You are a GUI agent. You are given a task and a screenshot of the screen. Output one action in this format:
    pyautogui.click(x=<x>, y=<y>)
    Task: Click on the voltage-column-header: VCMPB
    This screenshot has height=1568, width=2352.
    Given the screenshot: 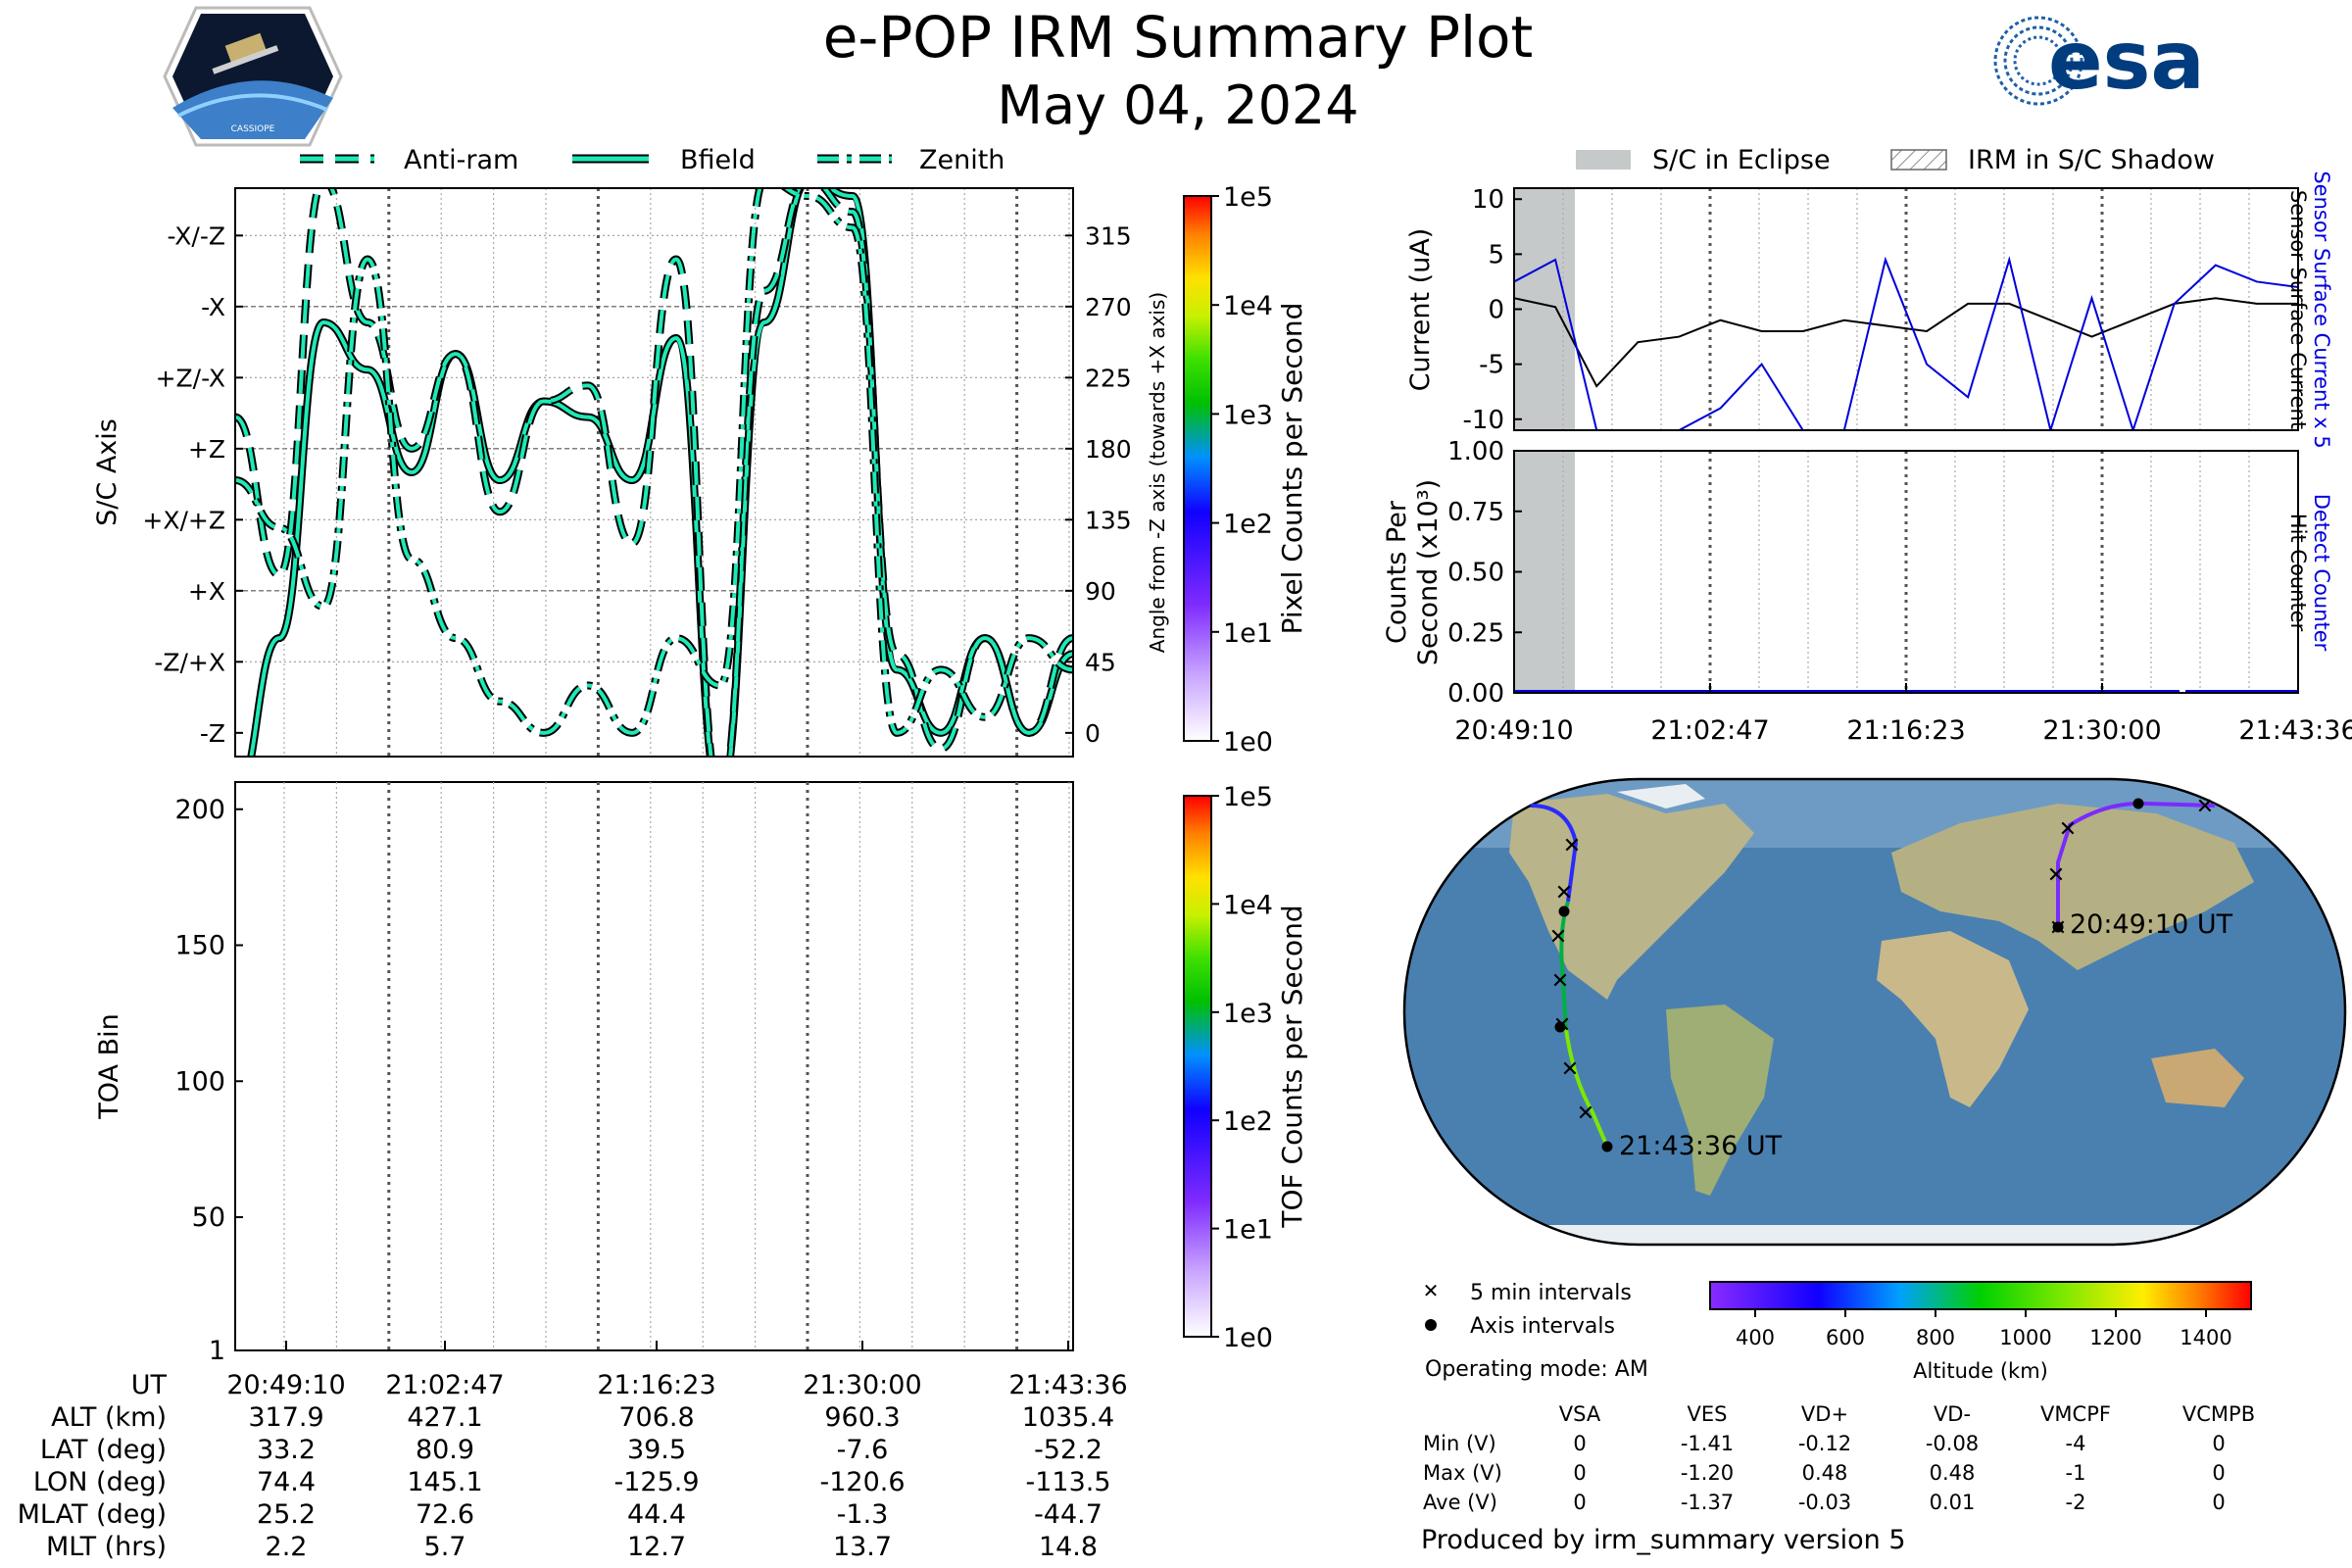 What is the action you would take?
    pyautogui.click(x=2218, y=1414)
    